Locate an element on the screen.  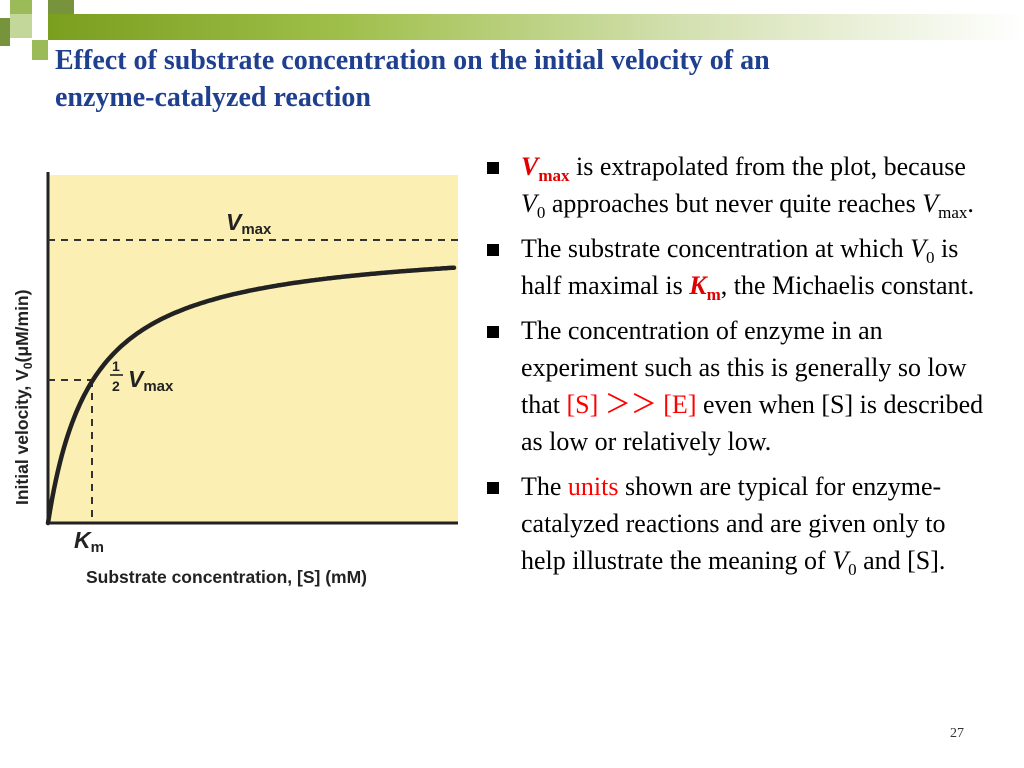
concentration-relation: [S] ＞＞ [E] is located at coordinates (631, 404).